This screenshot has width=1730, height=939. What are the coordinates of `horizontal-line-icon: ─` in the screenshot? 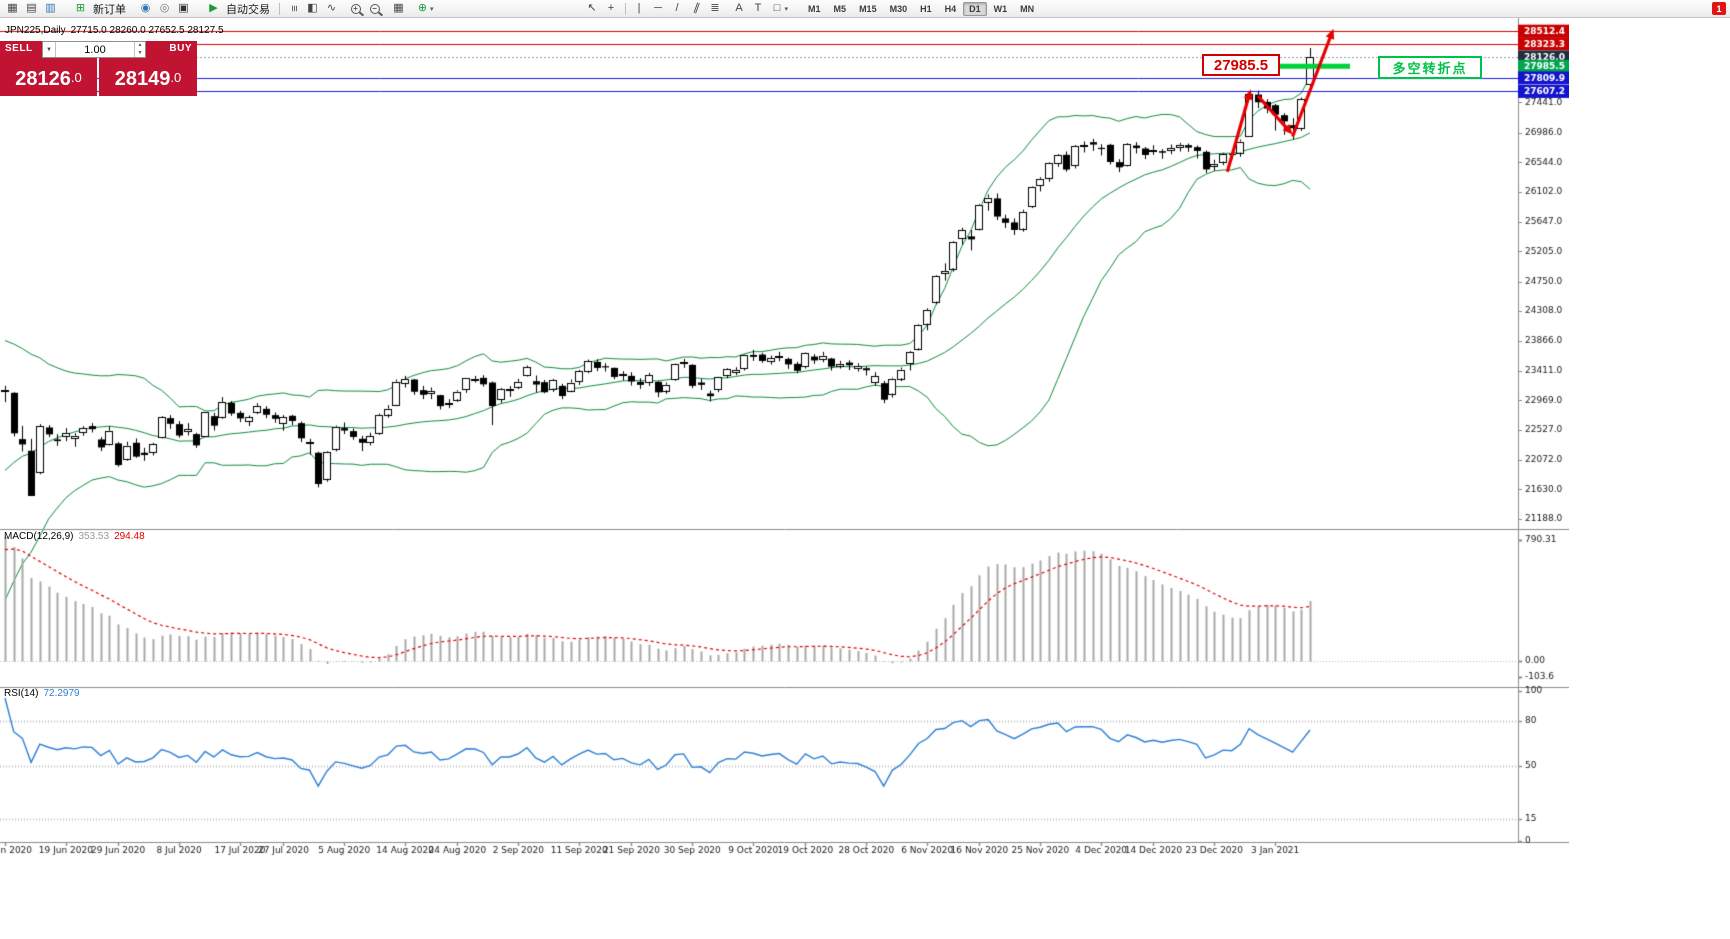 It's located at (658, 8).